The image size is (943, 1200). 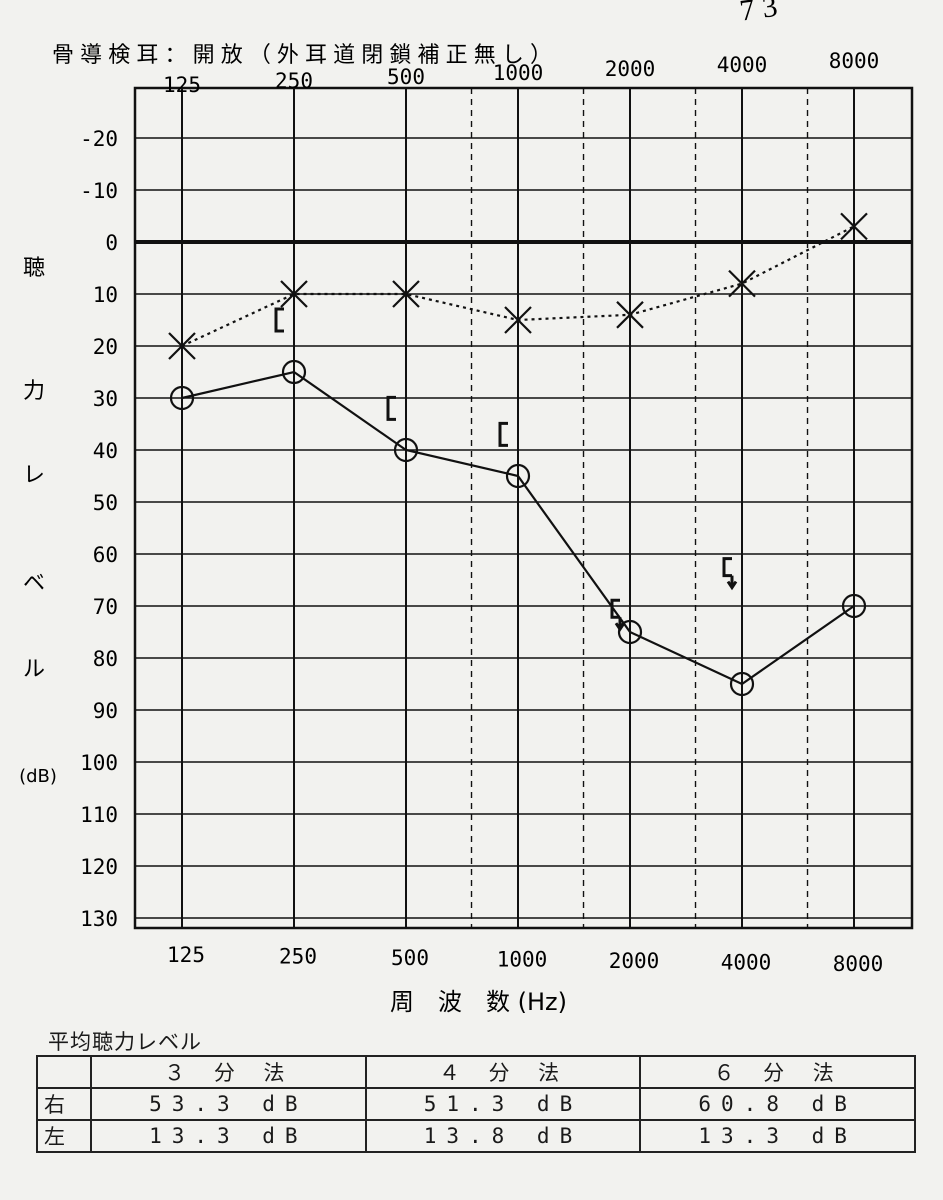 I want to click on x-tick-label: 125, so click(x=186, y=955).